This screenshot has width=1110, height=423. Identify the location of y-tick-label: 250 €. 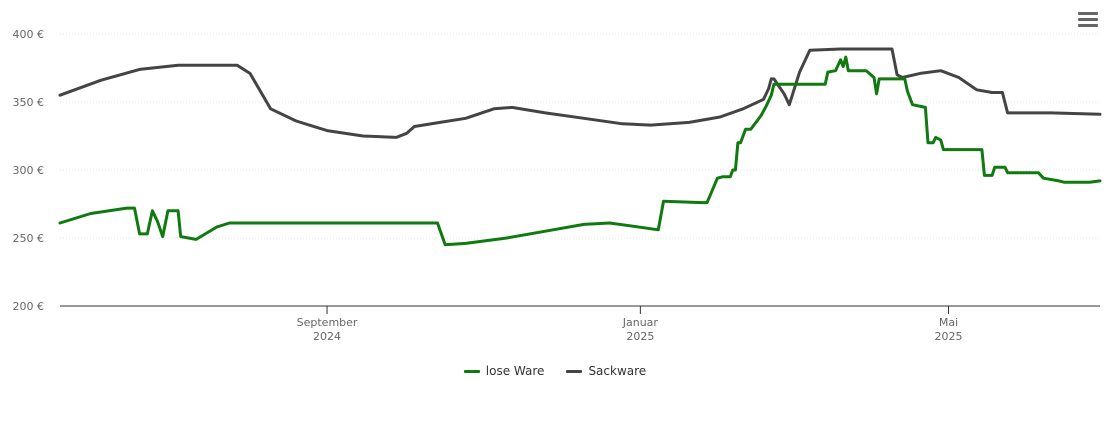
(29, 238).